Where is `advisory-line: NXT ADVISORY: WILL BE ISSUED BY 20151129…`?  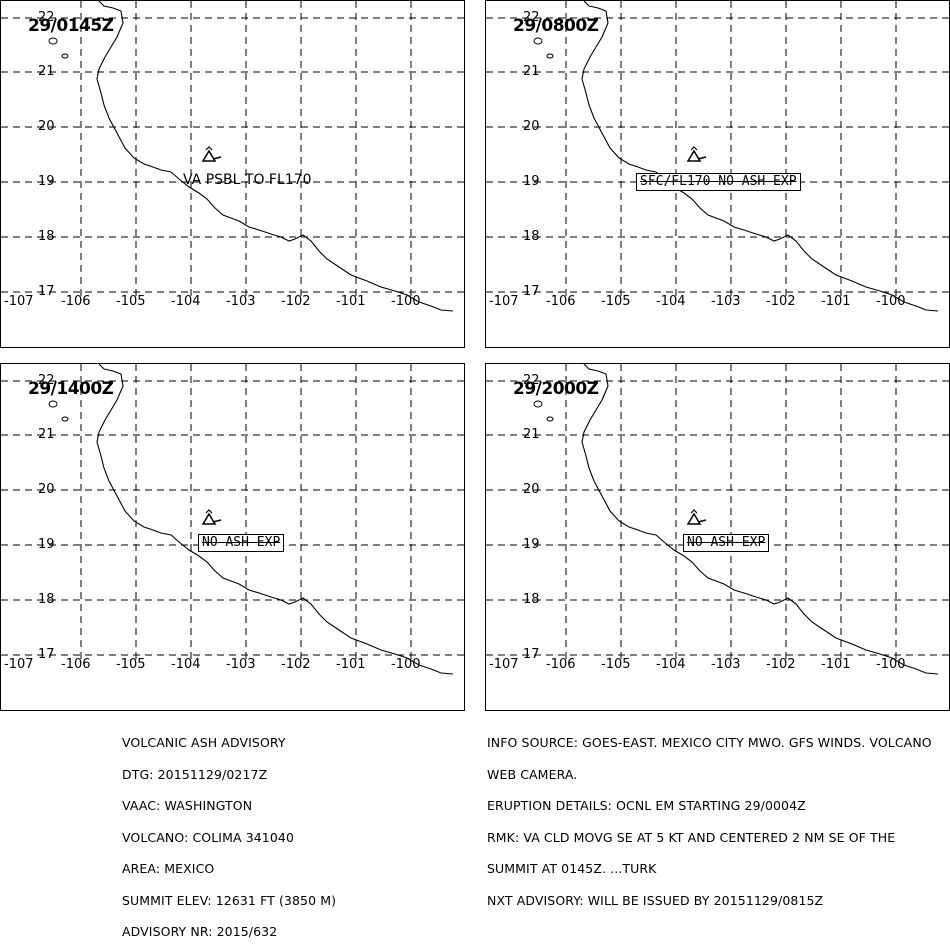 advisory-line: NXT ADVISORY: WILL BE ISSUED BY 20151129… is located at coordinates (655, 900).